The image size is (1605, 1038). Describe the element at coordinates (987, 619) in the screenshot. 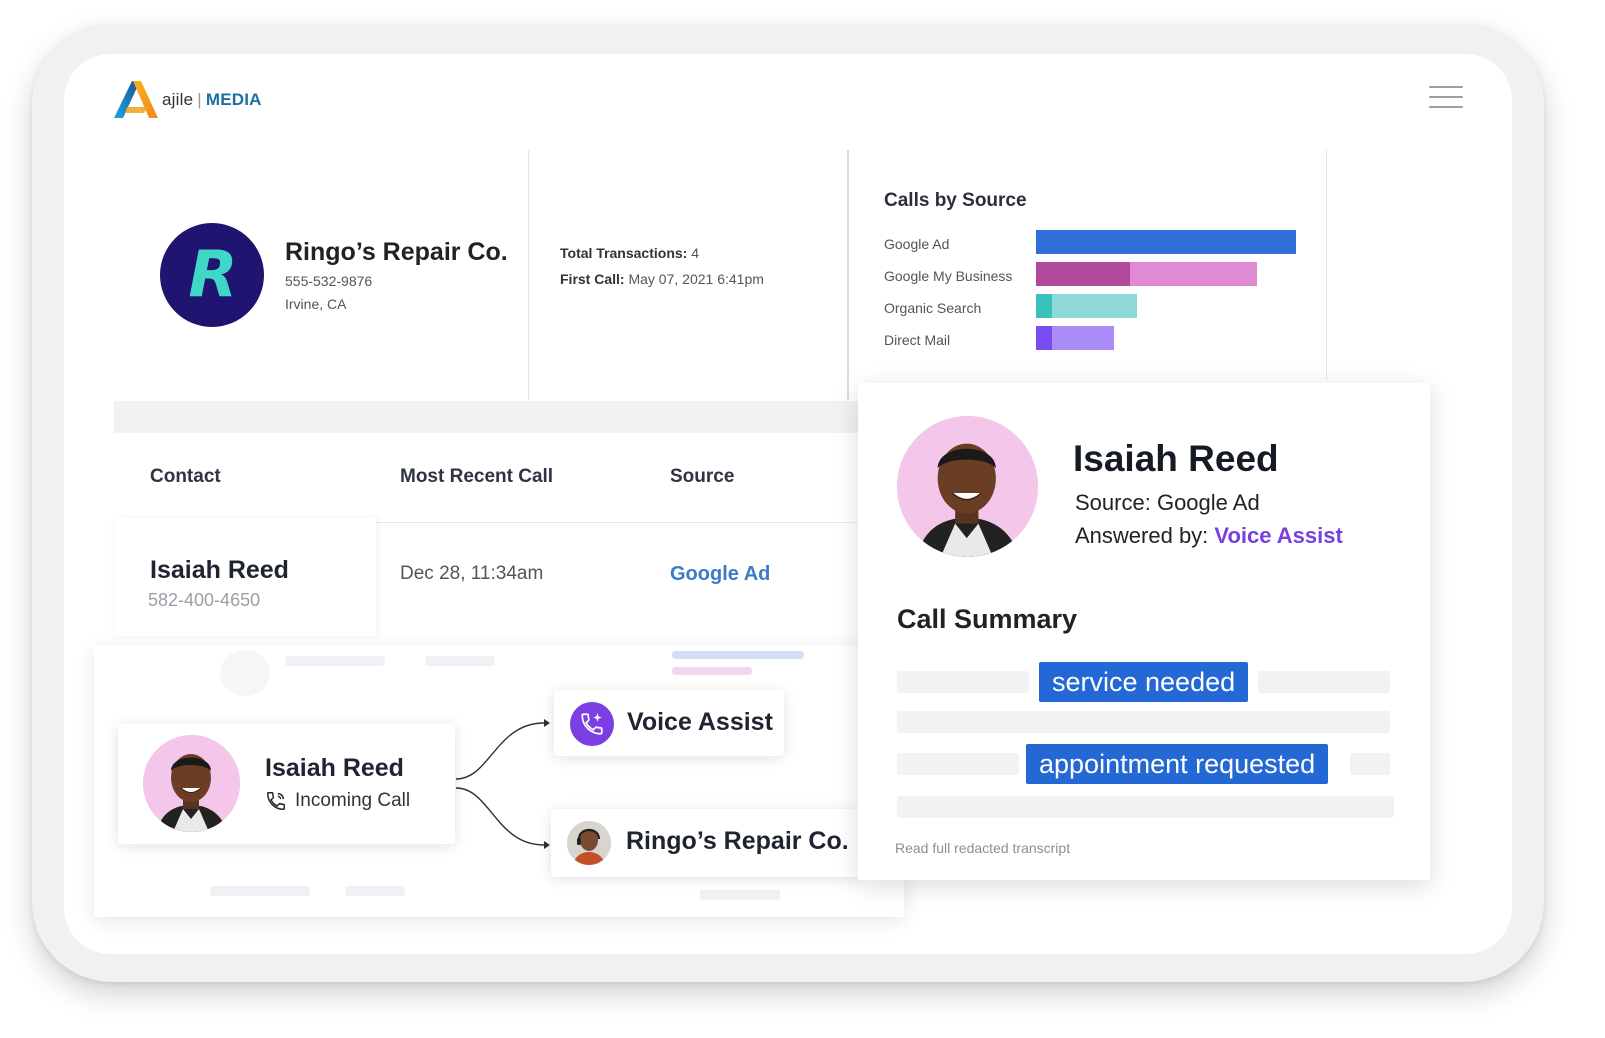

I see `call-summary-title: Call Summary` at that location.